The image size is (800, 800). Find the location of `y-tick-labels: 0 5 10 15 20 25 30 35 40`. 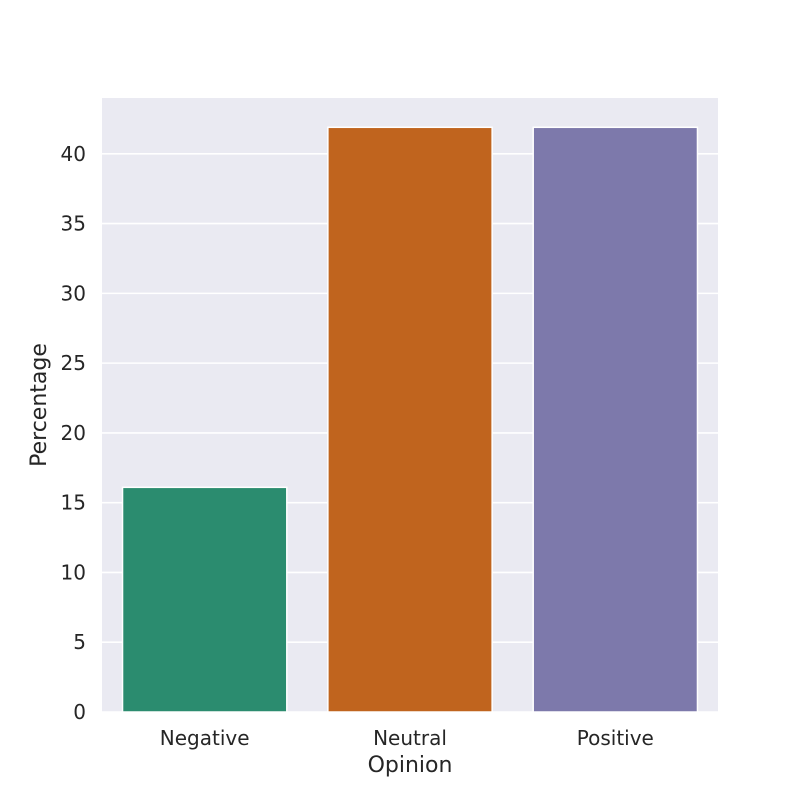

y-tick-labels: 0 5 10 15 20 25 30 35 40 is located at coordinates (73, 433).